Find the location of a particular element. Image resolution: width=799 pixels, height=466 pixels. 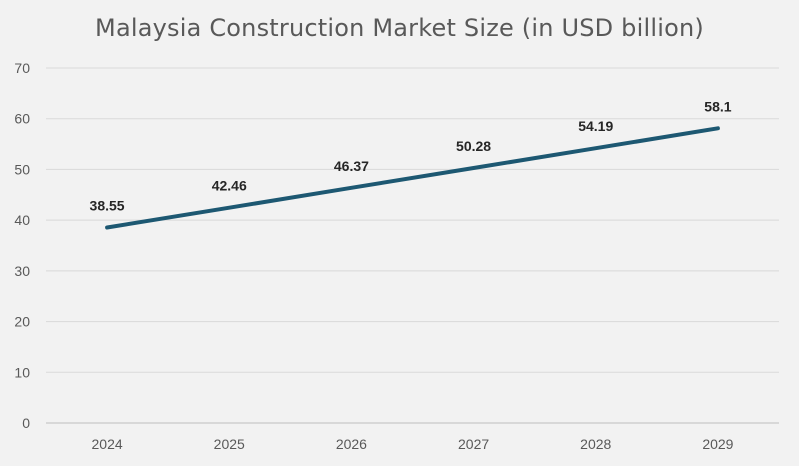

y-tick-label: 20 is located at coordinates (22, 322).